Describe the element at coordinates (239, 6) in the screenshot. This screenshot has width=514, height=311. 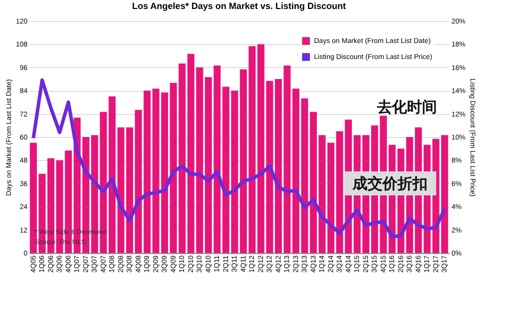
I see `chart-title: Los Angeles* Days on Market vs. Listing Discount` at that location.